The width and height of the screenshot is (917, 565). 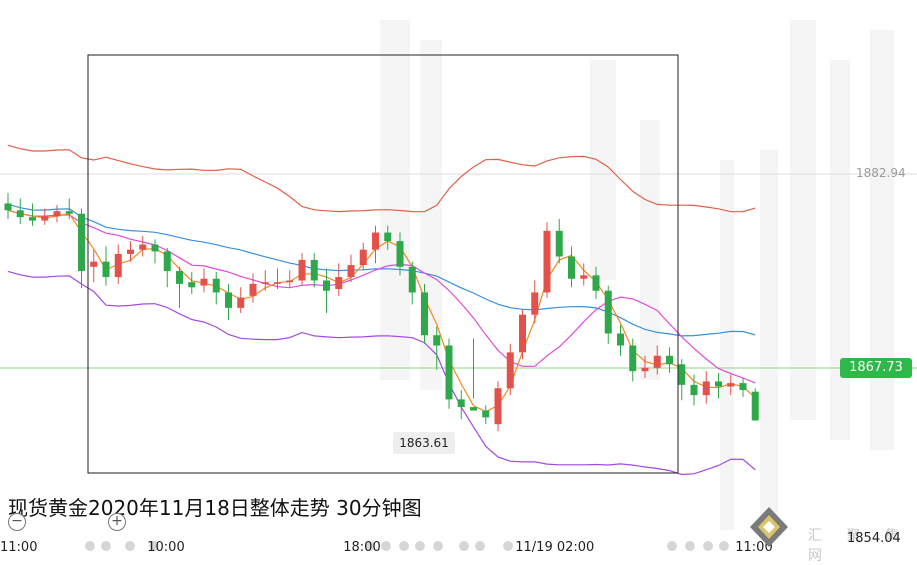 What do you see at coordinates (876, 368) in the screenshot?
I see `current-price-badge: 1867.73` at bounding box center [876, 368].